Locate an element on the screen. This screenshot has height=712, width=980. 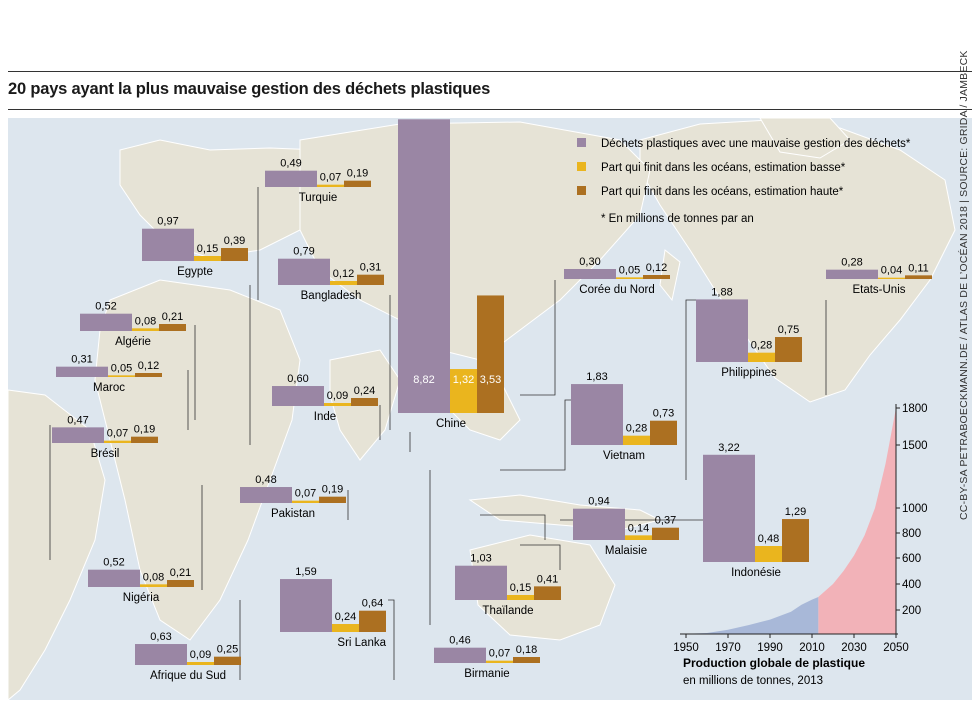
value-label-ocean-high-turquie: 0,19 is located at coordinates (357, 174).